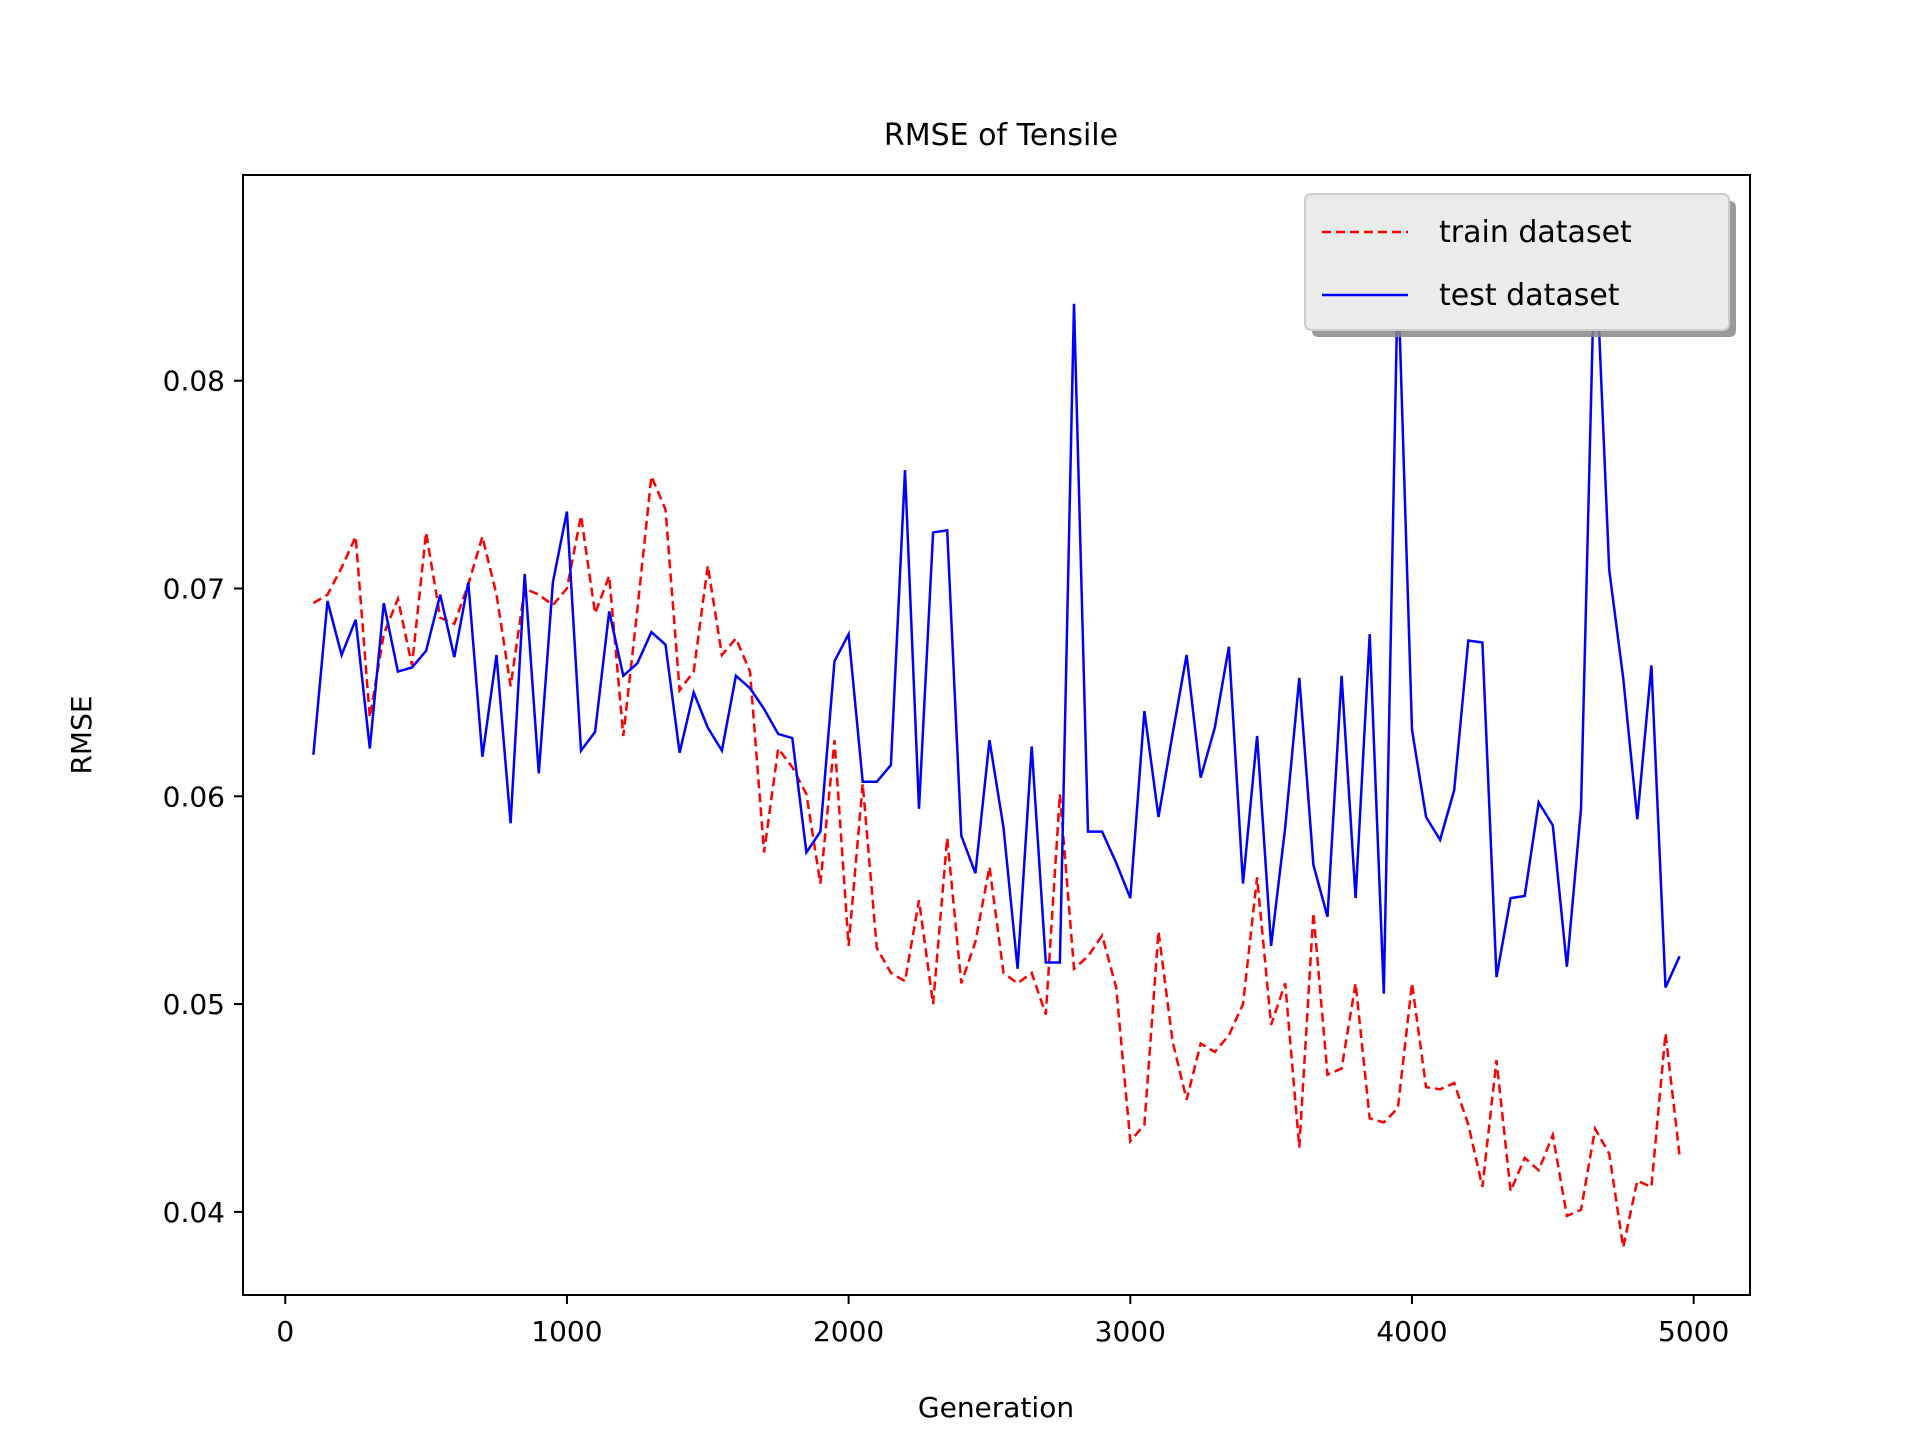 The width and height of the screenshot is (1920, 1440). What do you see at coordinates (566, 1331) in the screenshot?
I see `x-tick-label: 1000` at bounding box center [566, 1331].